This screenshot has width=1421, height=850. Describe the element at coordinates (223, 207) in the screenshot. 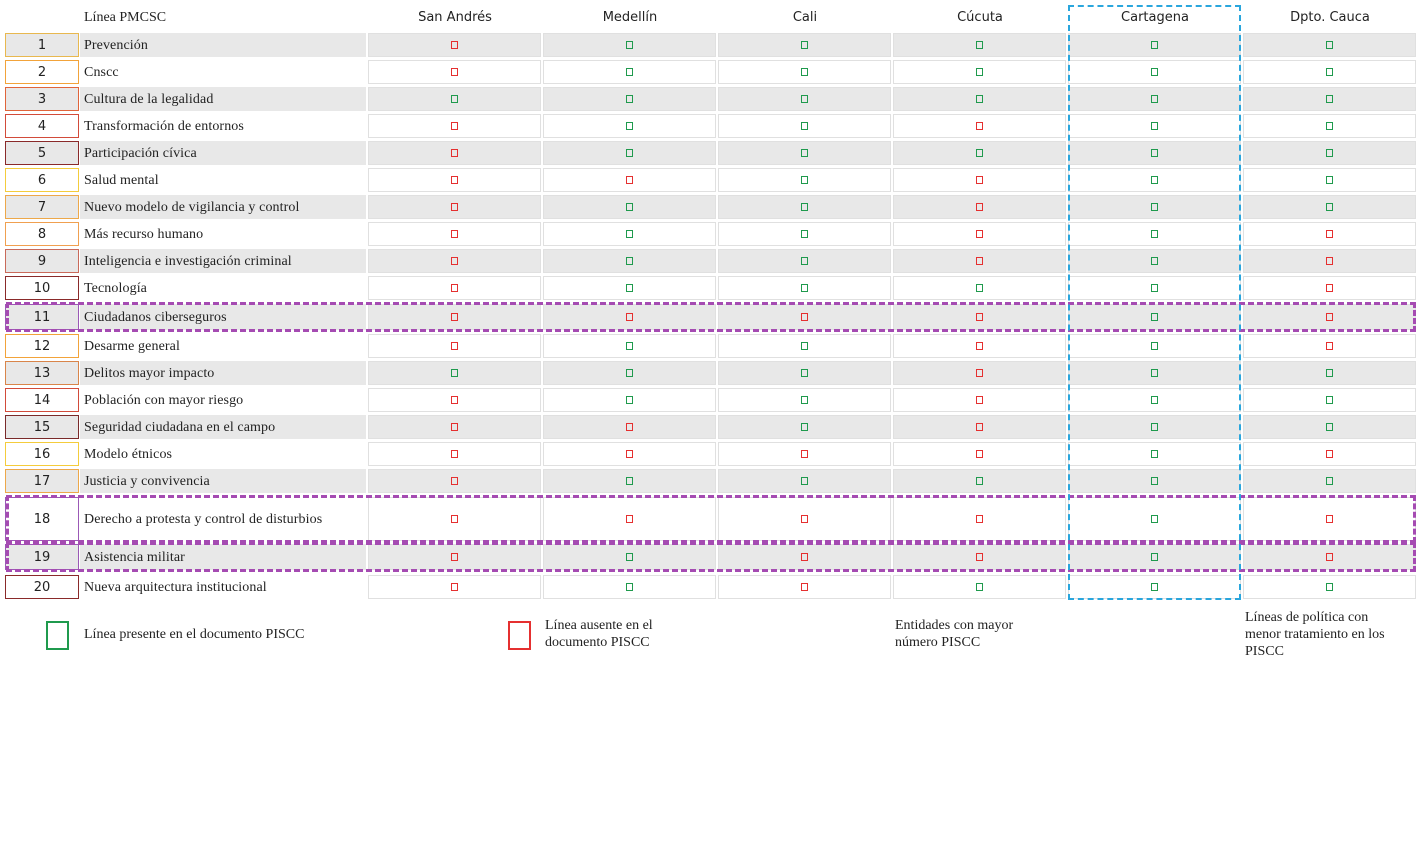

I see `row-label: Nuevo modelo de vigilancia y control` at that location.